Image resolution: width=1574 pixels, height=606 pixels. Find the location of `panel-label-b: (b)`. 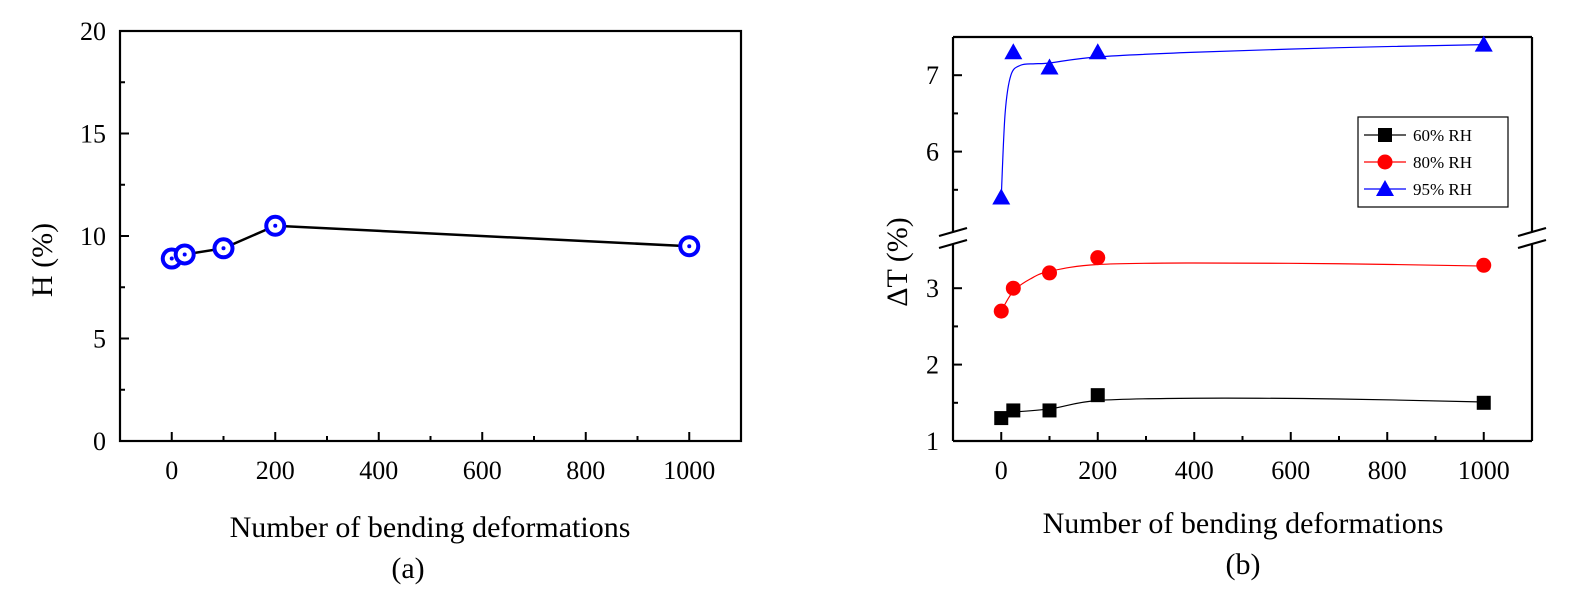

panel-label-b: (b) is located at coordinates (1243, 564).